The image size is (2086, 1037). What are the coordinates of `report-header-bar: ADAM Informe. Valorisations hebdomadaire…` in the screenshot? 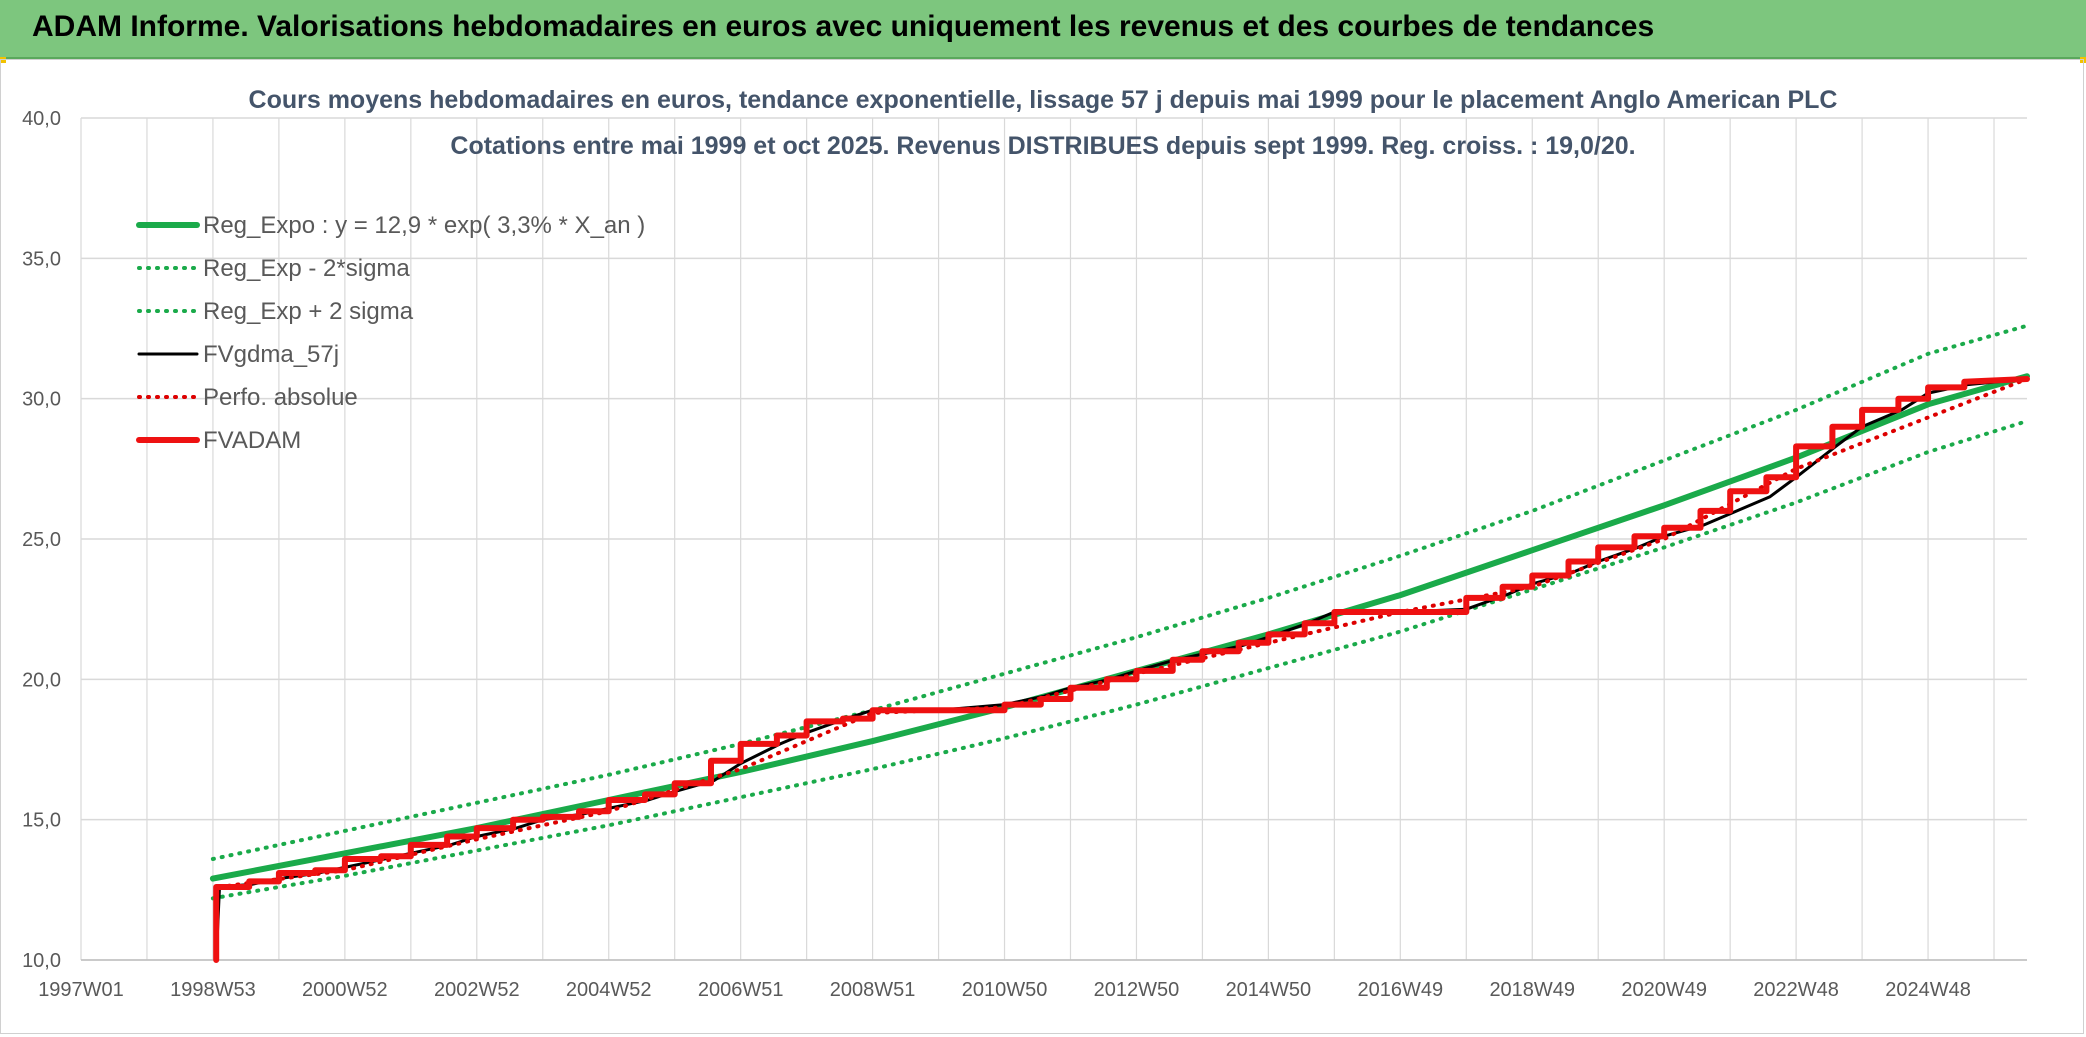 It's located at (1043, 29).